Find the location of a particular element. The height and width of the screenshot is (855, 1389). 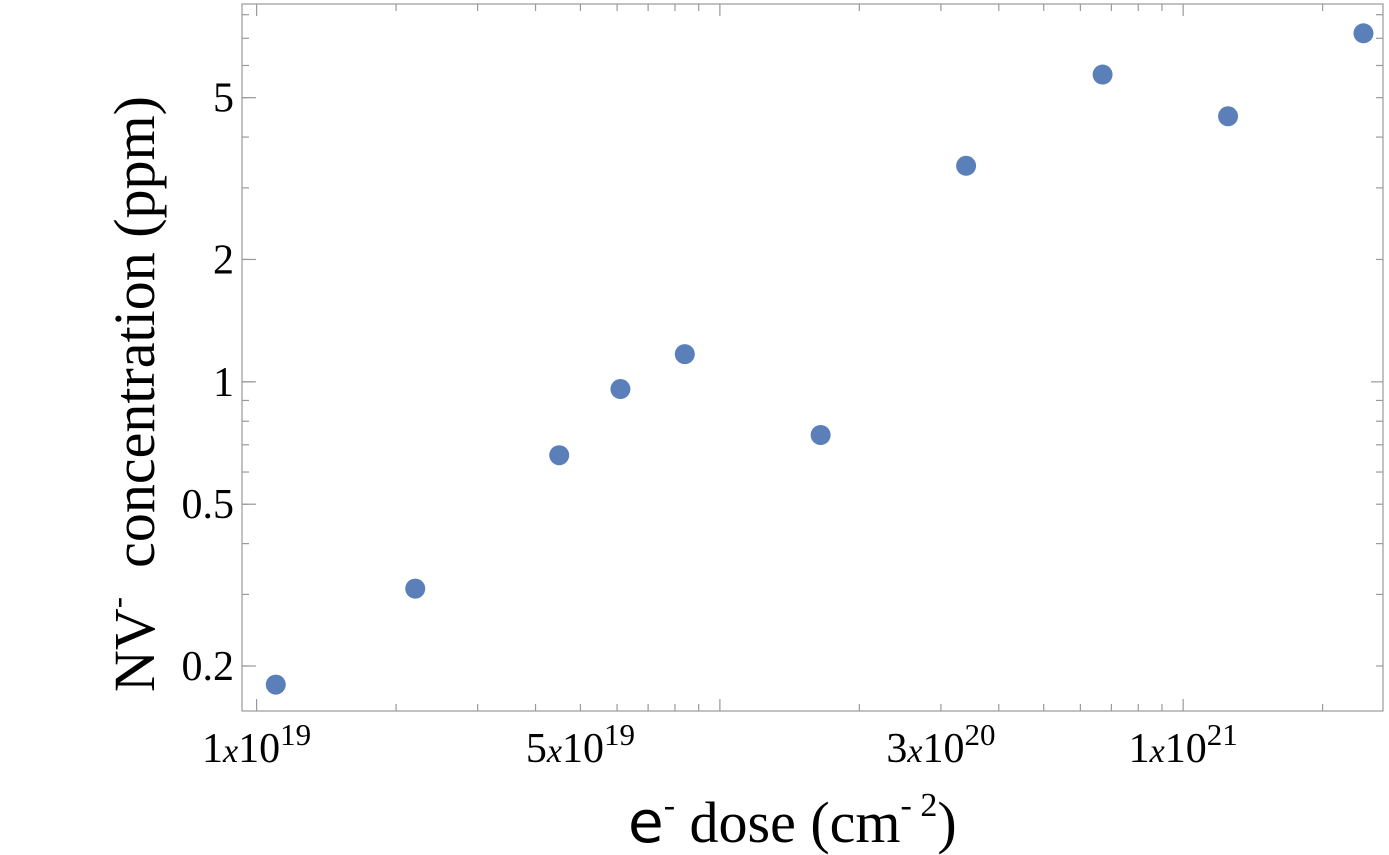

y-axis-title-text: concentration (ppm) is located at coordinates (134, 346).